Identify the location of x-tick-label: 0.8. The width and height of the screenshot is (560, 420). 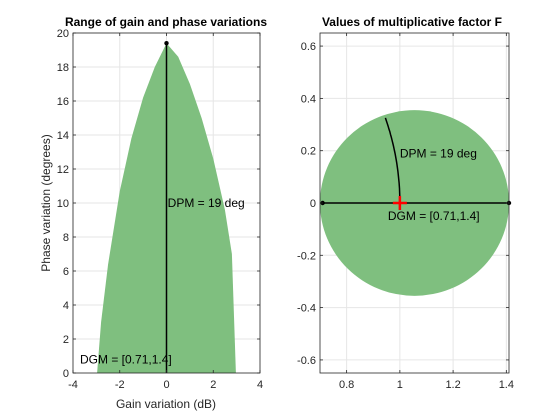
(346, 385).